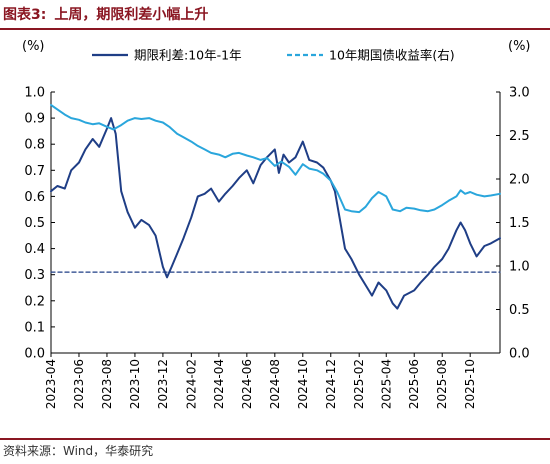  What do you see at coordinates (273, 55) in the screenshot?
I see `legend: 期限利差:10年-1年 10年期国债收益率(右)` at bounding box center [273, 55].